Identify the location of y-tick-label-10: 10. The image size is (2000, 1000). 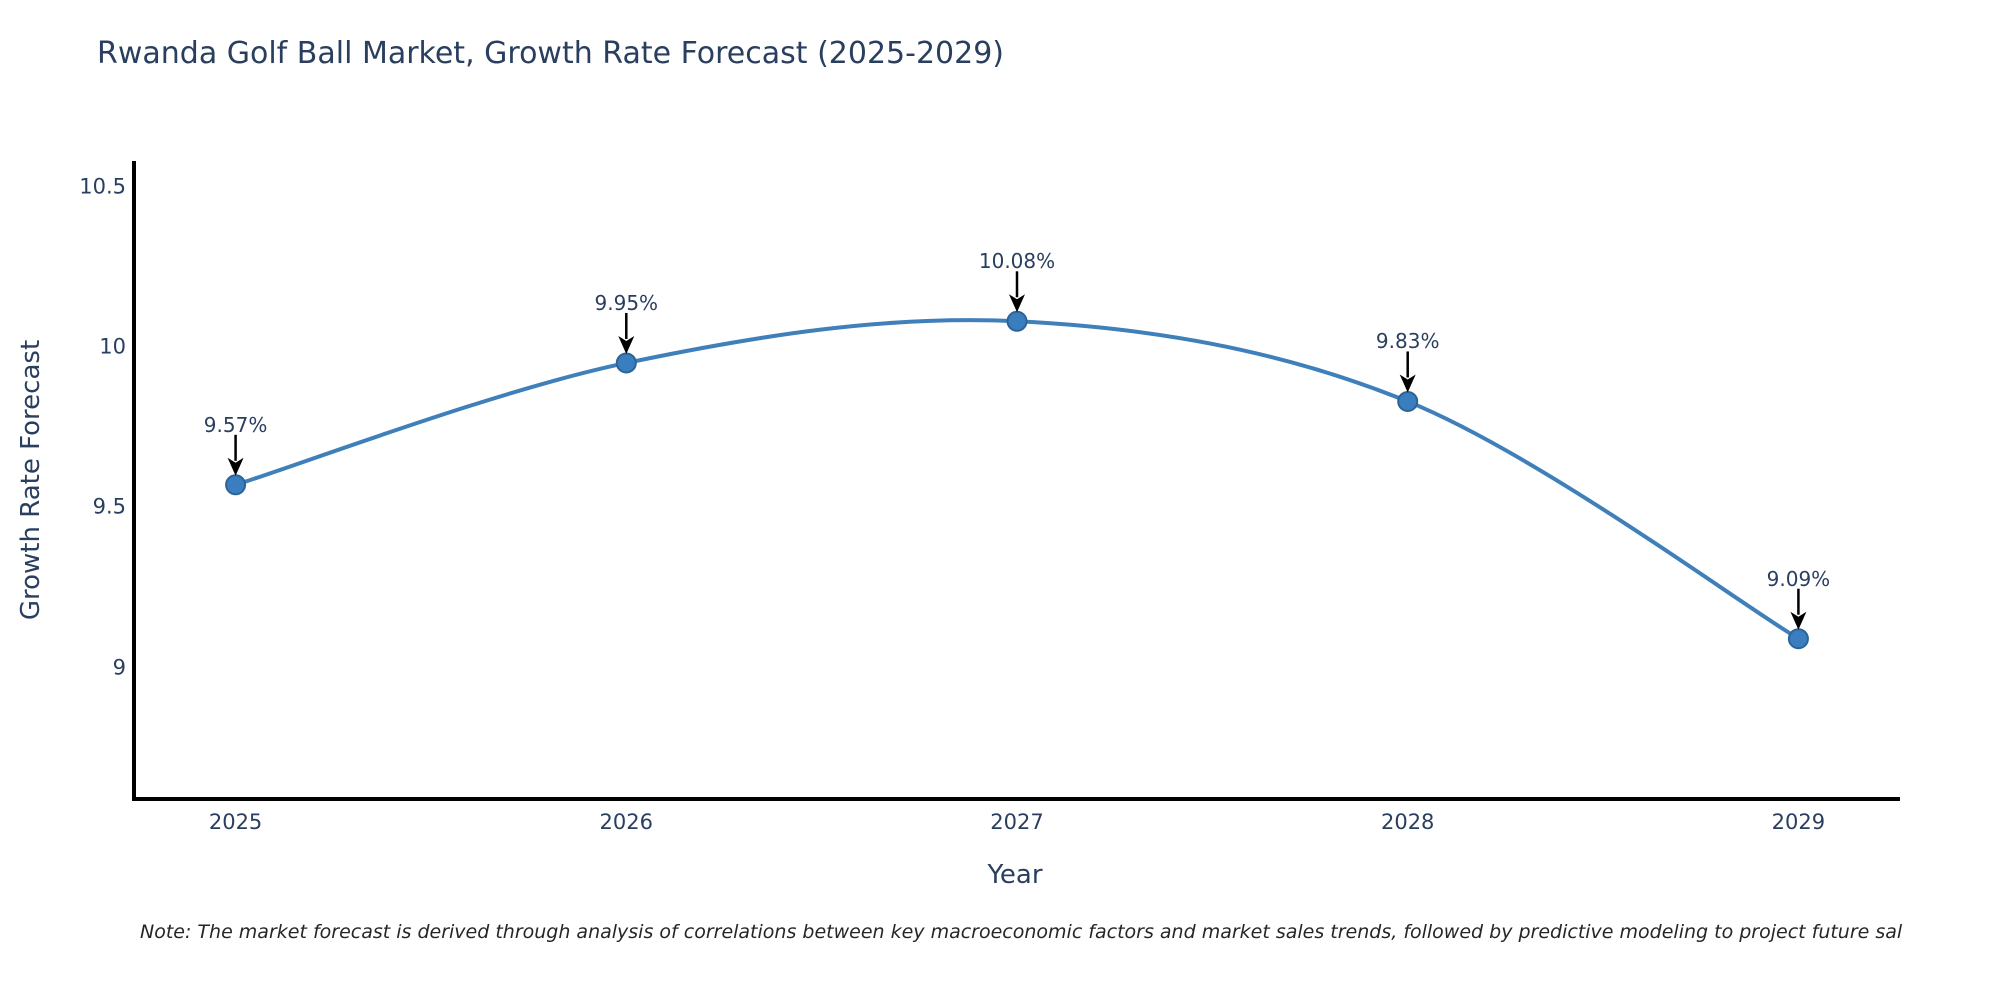
(112, 346).